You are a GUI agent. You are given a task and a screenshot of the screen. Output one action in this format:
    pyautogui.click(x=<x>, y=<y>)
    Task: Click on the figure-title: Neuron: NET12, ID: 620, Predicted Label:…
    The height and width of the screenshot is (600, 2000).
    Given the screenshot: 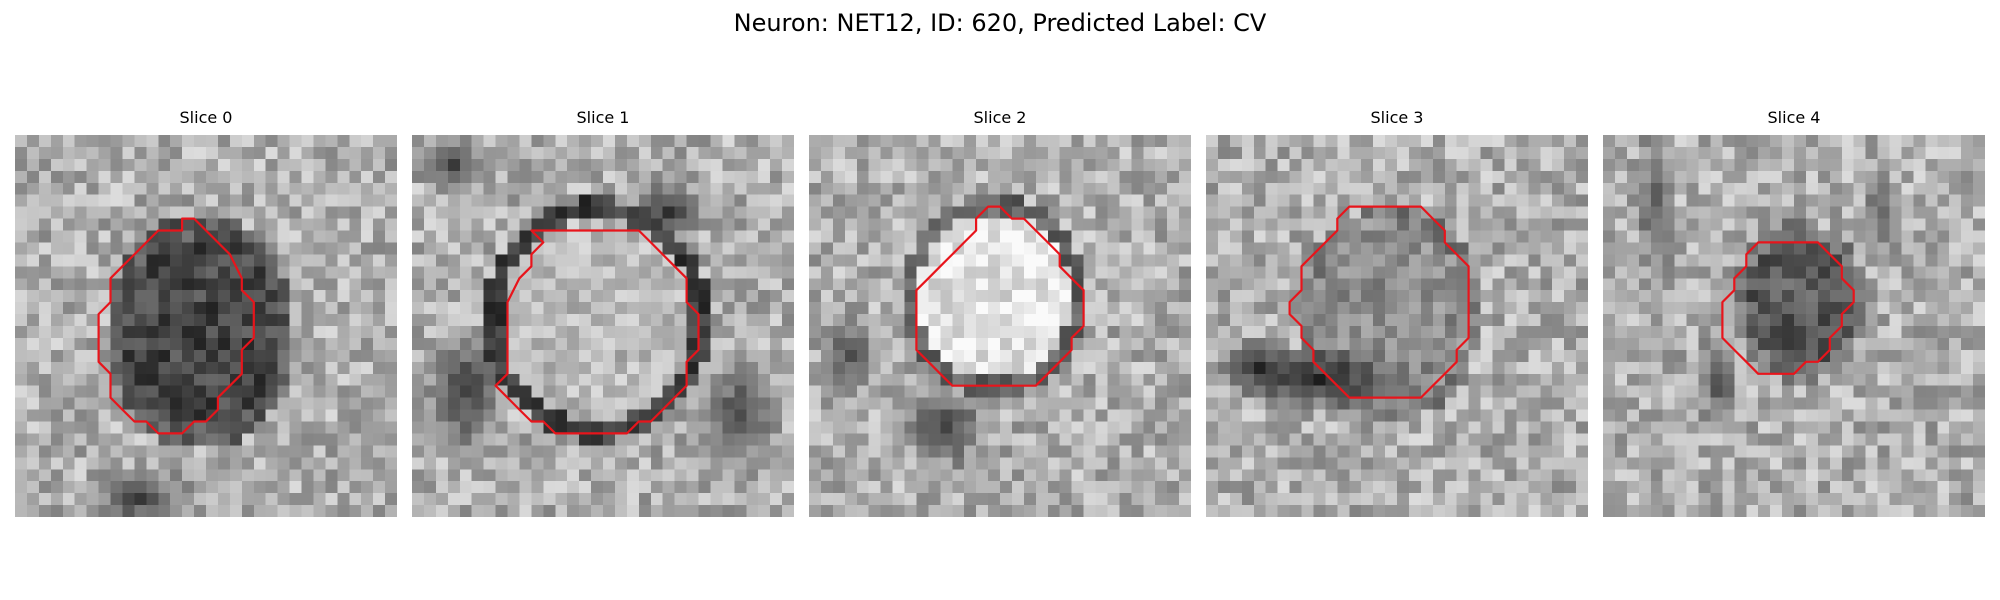 What is the action you would take?
    pyautogui.click(x=1000, y=23)
    